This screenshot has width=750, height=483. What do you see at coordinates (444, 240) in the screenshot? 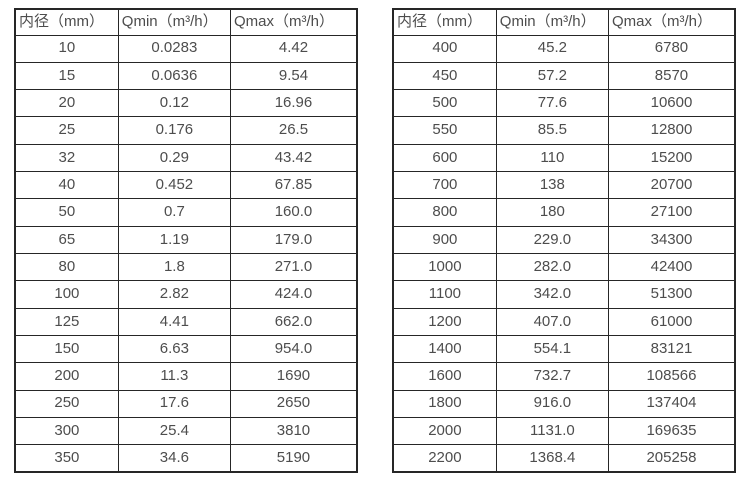
I see `table-cell: 900` at bounding box center [444, 240].